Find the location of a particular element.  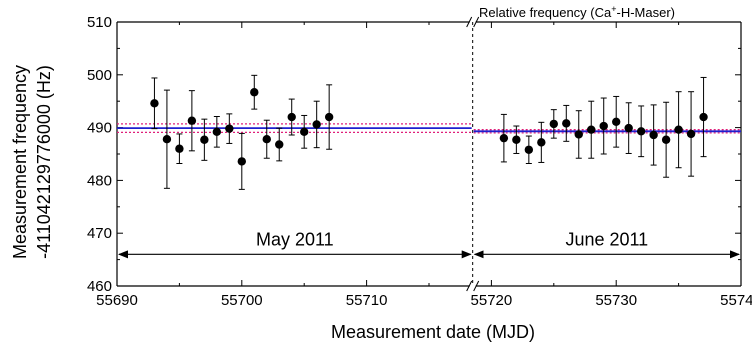

relative-frequency-annotation: Relative frequency (Ca+-H-Maser) is located at coordinates (577, 12).